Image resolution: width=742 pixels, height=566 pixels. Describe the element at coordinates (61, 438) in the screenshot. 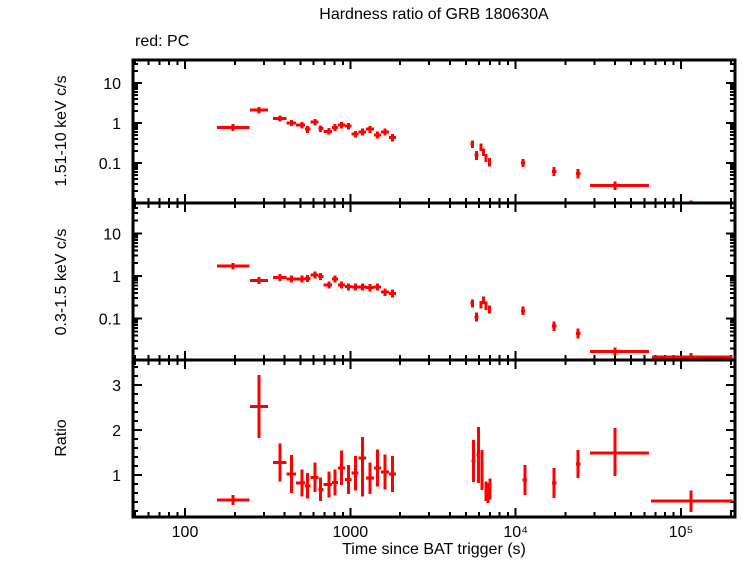

I see `y-axis-label-ratio: Ratio` at that location.